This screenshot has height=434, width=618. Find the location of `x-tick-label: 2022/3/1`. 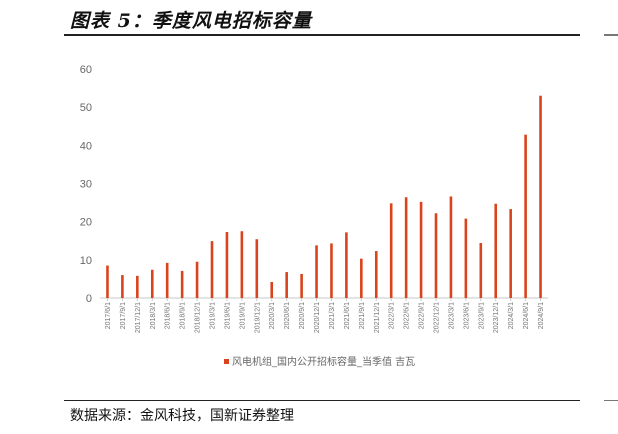

x-tick-label: 2022/3/1 is located at coordinates (392, 315).